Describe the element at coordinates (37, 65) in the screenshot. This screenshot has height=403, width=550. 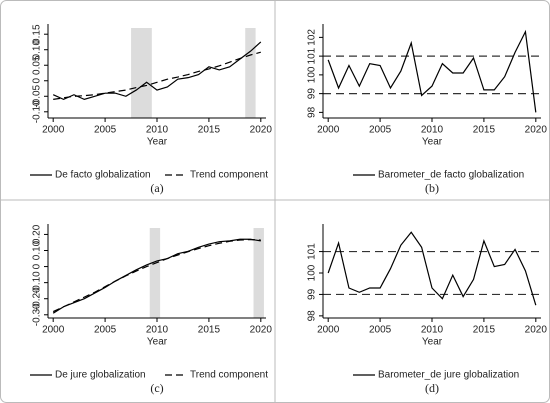
I see `y-tick-label: 0.05` at that location.